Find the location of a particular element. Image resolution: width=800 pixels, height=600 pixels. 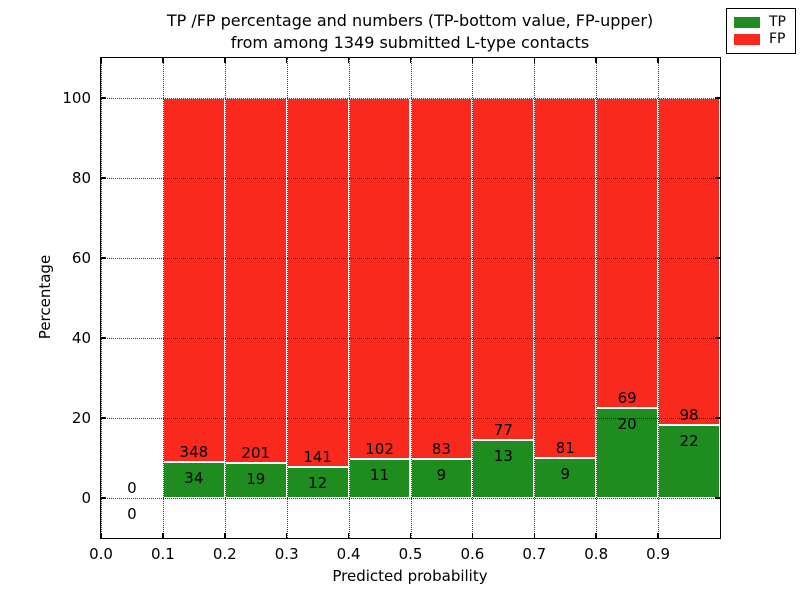

legend-label-fp: FP is located at coordinates (777, 39).